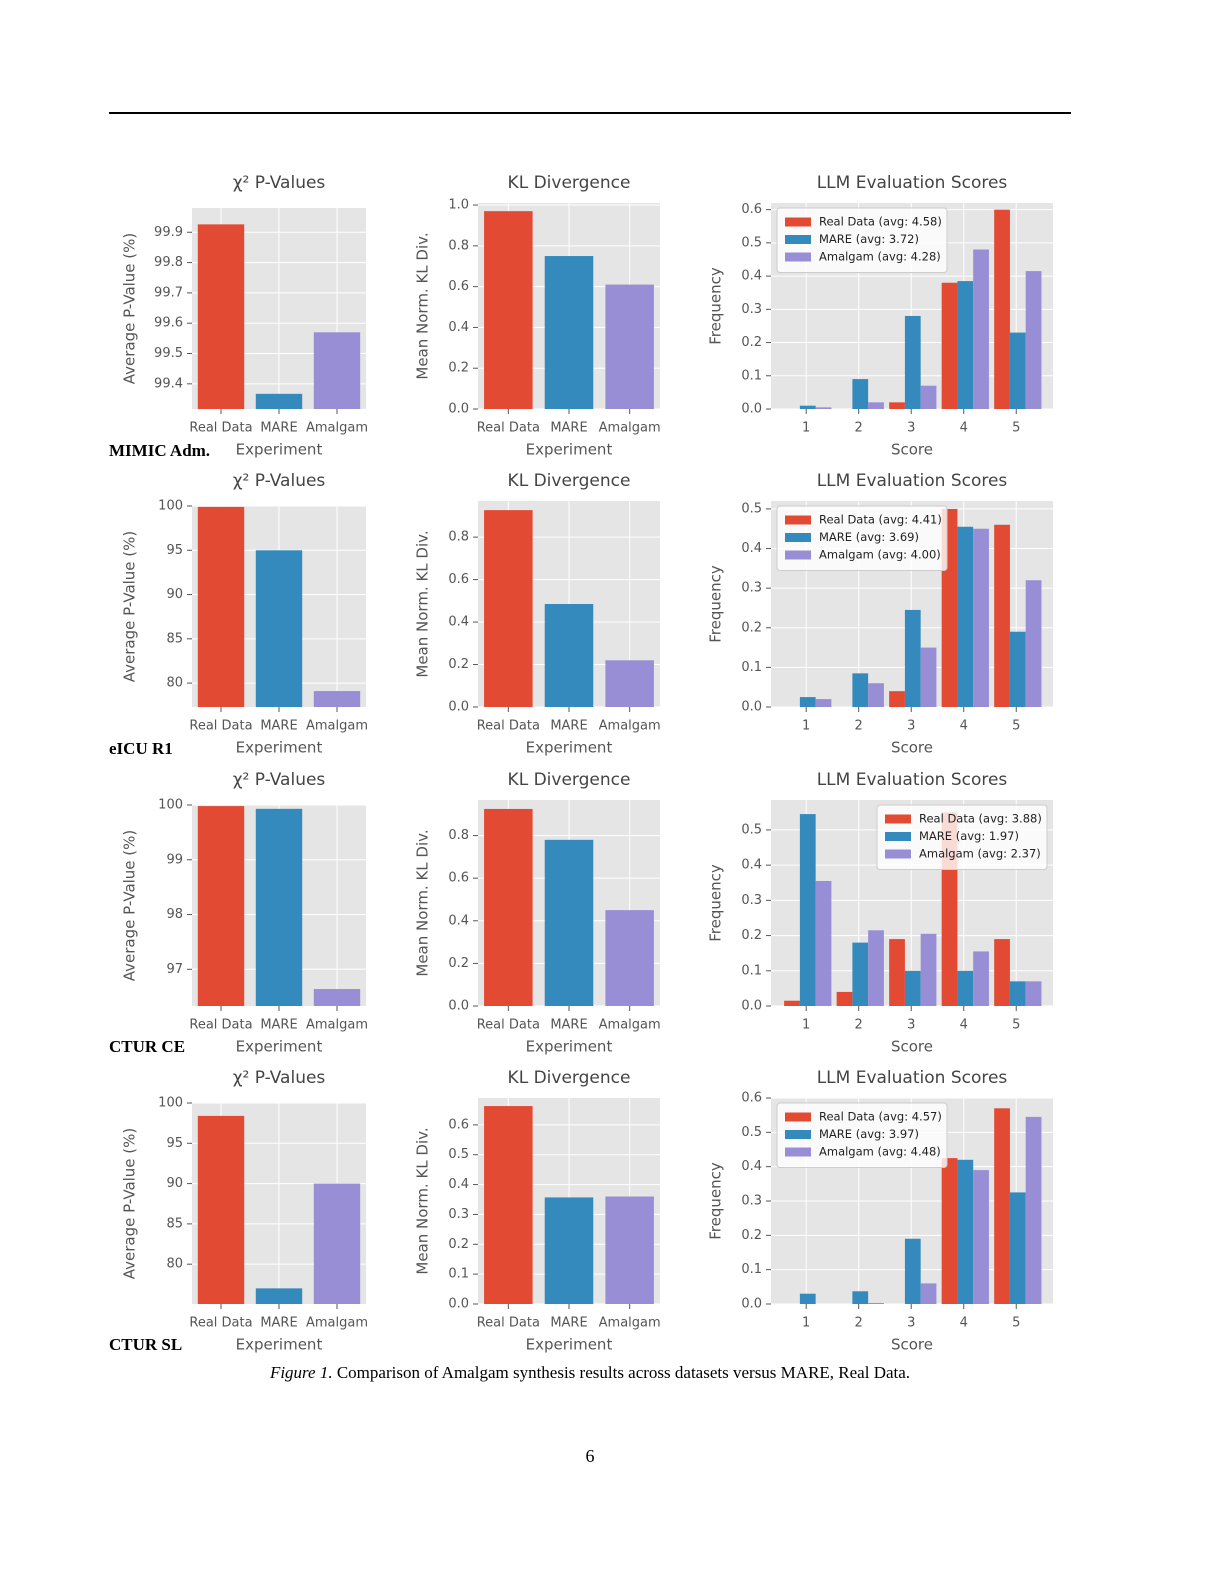  I want to click on y-tick-label: 80, so click(174, 1264).